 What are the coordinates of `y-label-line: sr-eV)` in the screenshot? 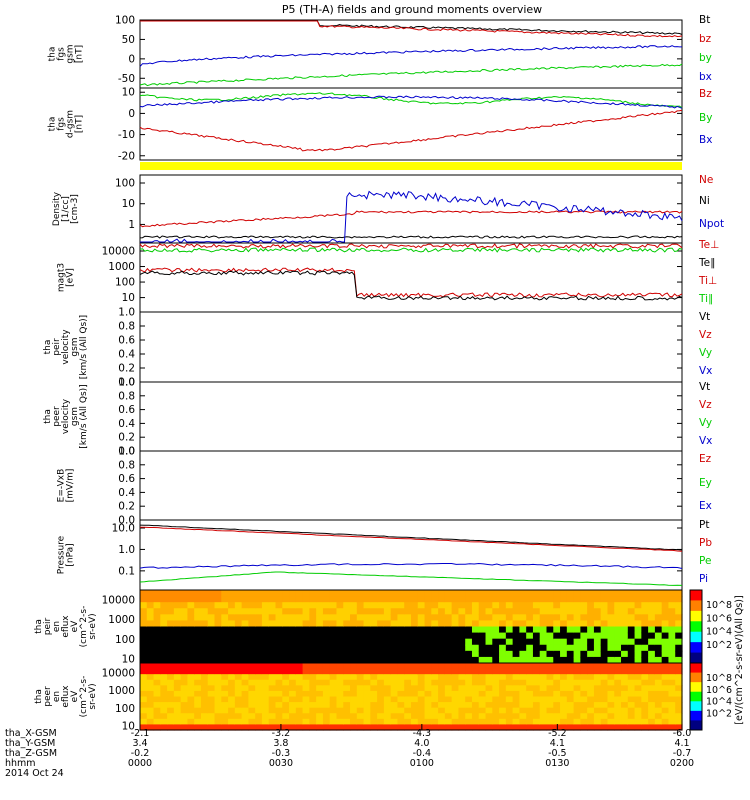 It's located at (93, 626).